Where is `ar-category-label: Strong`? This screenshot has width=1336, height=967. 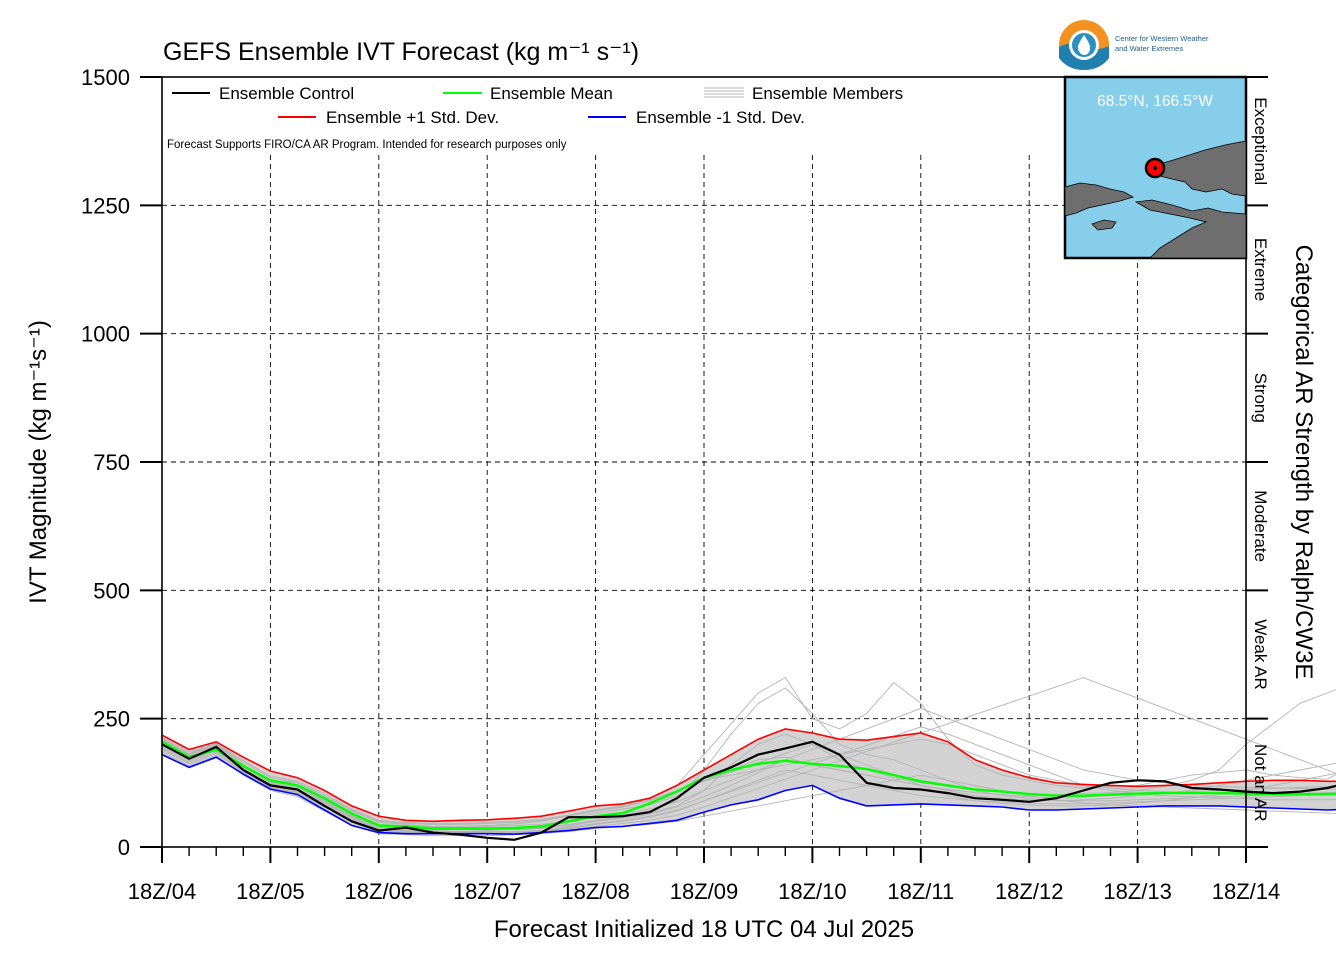 ar-category-label: Strong is located at coordinates (1260, 398).